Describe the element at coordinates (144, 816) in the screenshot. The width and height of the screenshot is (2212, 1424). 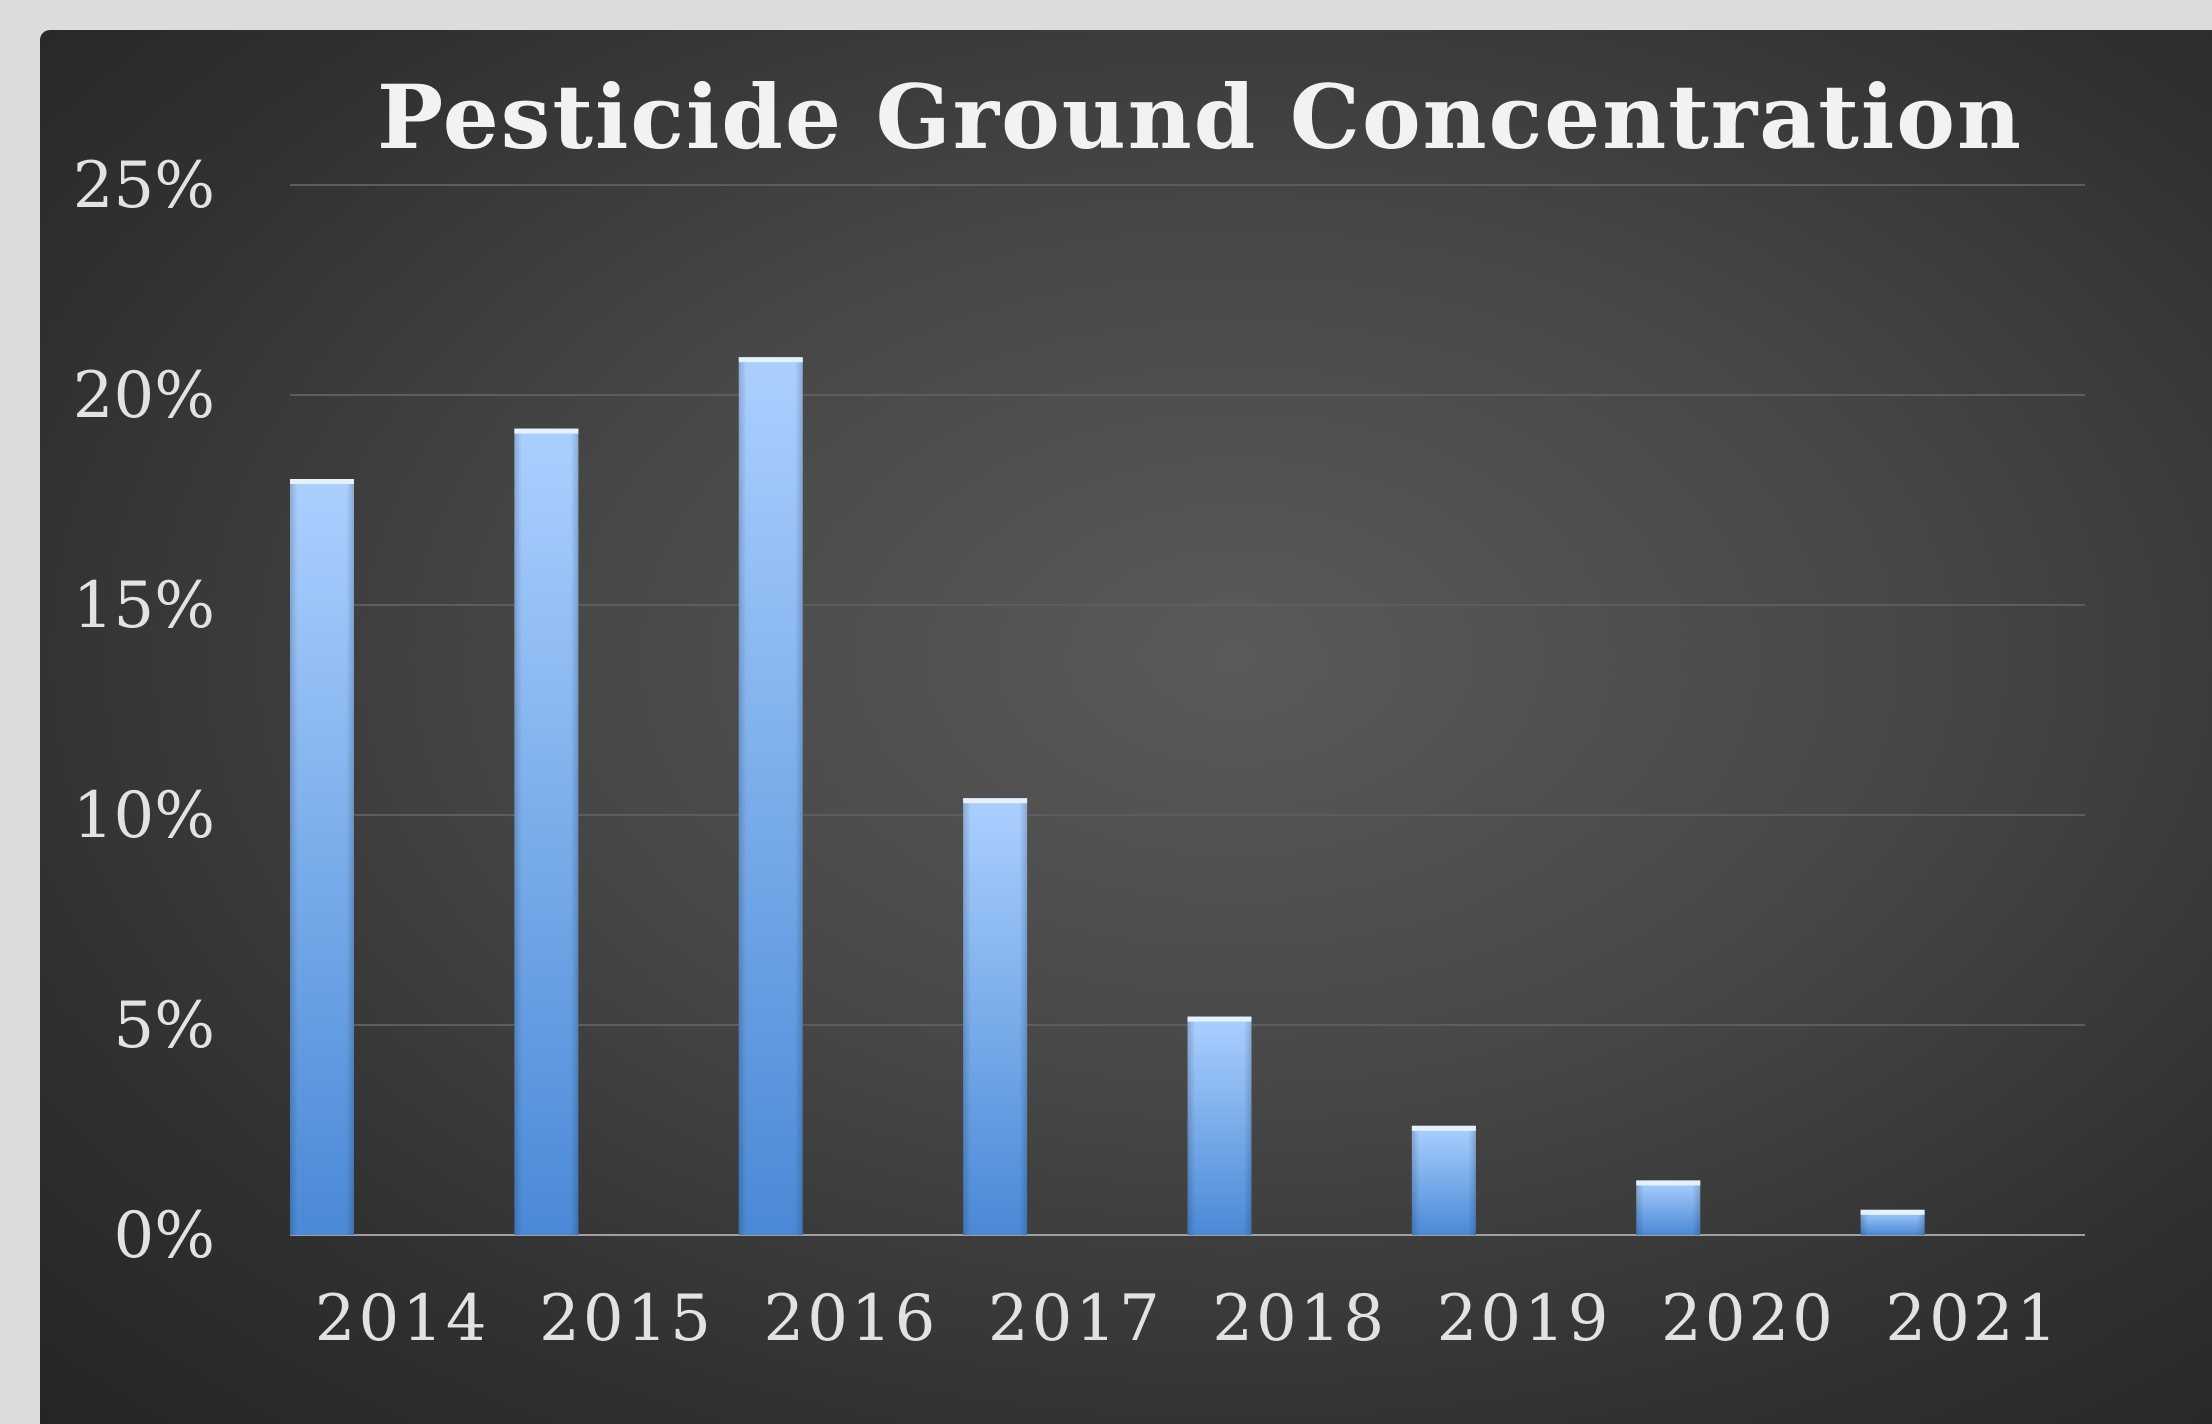
I see `y-tick-label: 10%` at that location.